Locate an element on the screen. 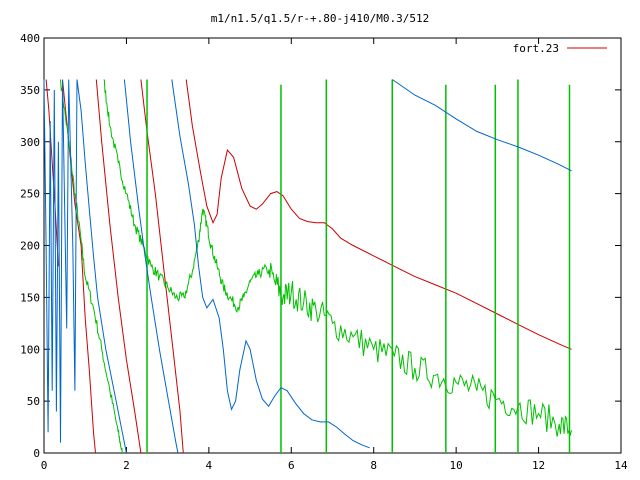  x-tick-label: 10 is located at coordinates (456, 465).